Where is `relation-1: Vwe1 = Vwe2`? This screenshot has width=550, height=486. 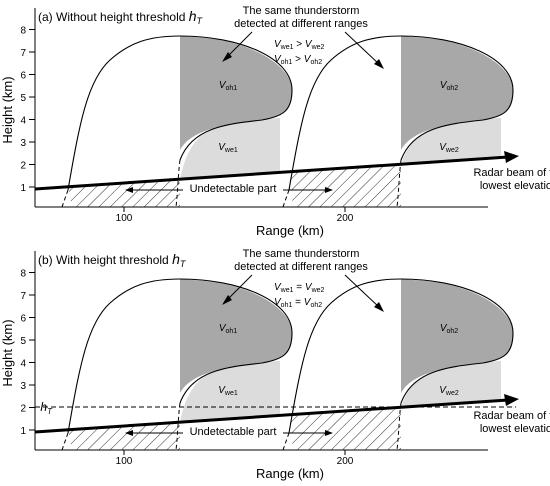
relation-1: Vwe1 = Vwe2 is located at coordinates (299, 288).